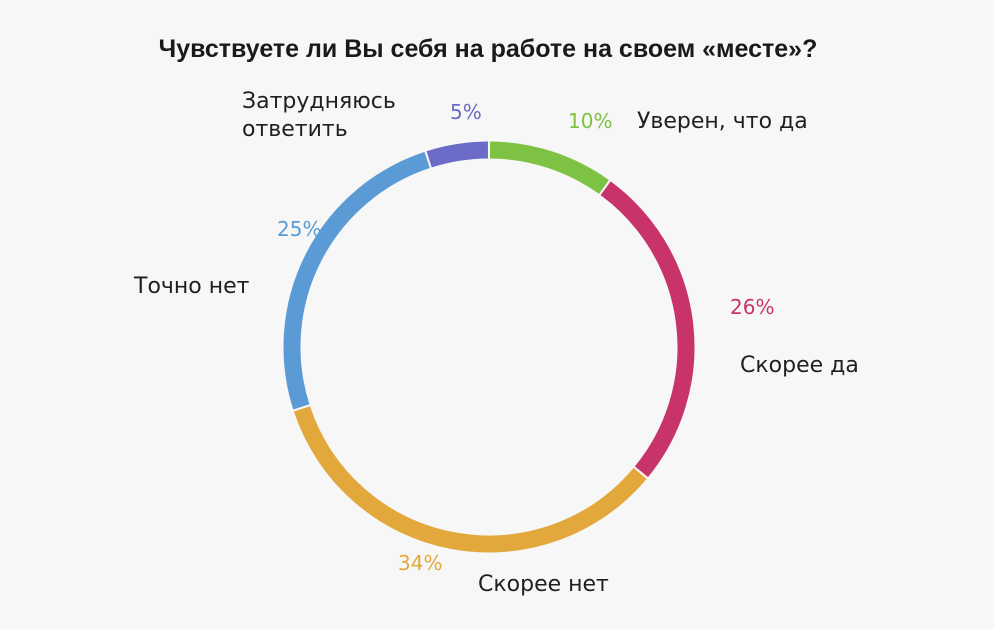 The width and height of the screenshot is (994, 629). I want to click on slice-percentage-label: 25%, so click(299, 229).